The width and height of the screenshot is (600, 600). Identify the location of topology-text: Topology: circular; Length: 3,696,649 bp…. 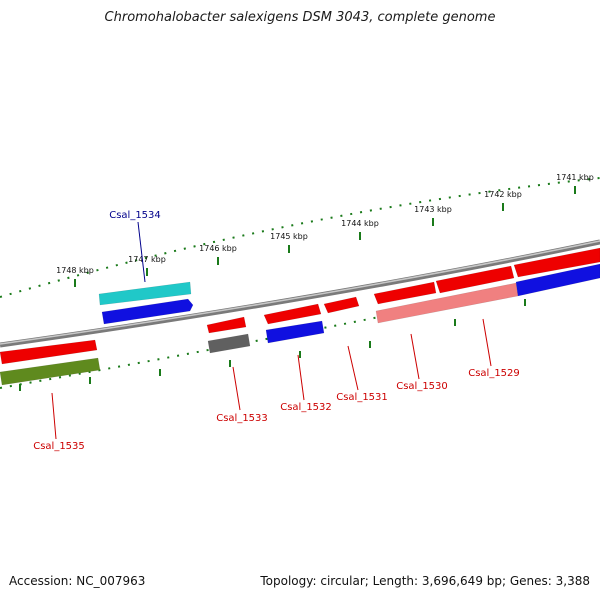
(425, 581).